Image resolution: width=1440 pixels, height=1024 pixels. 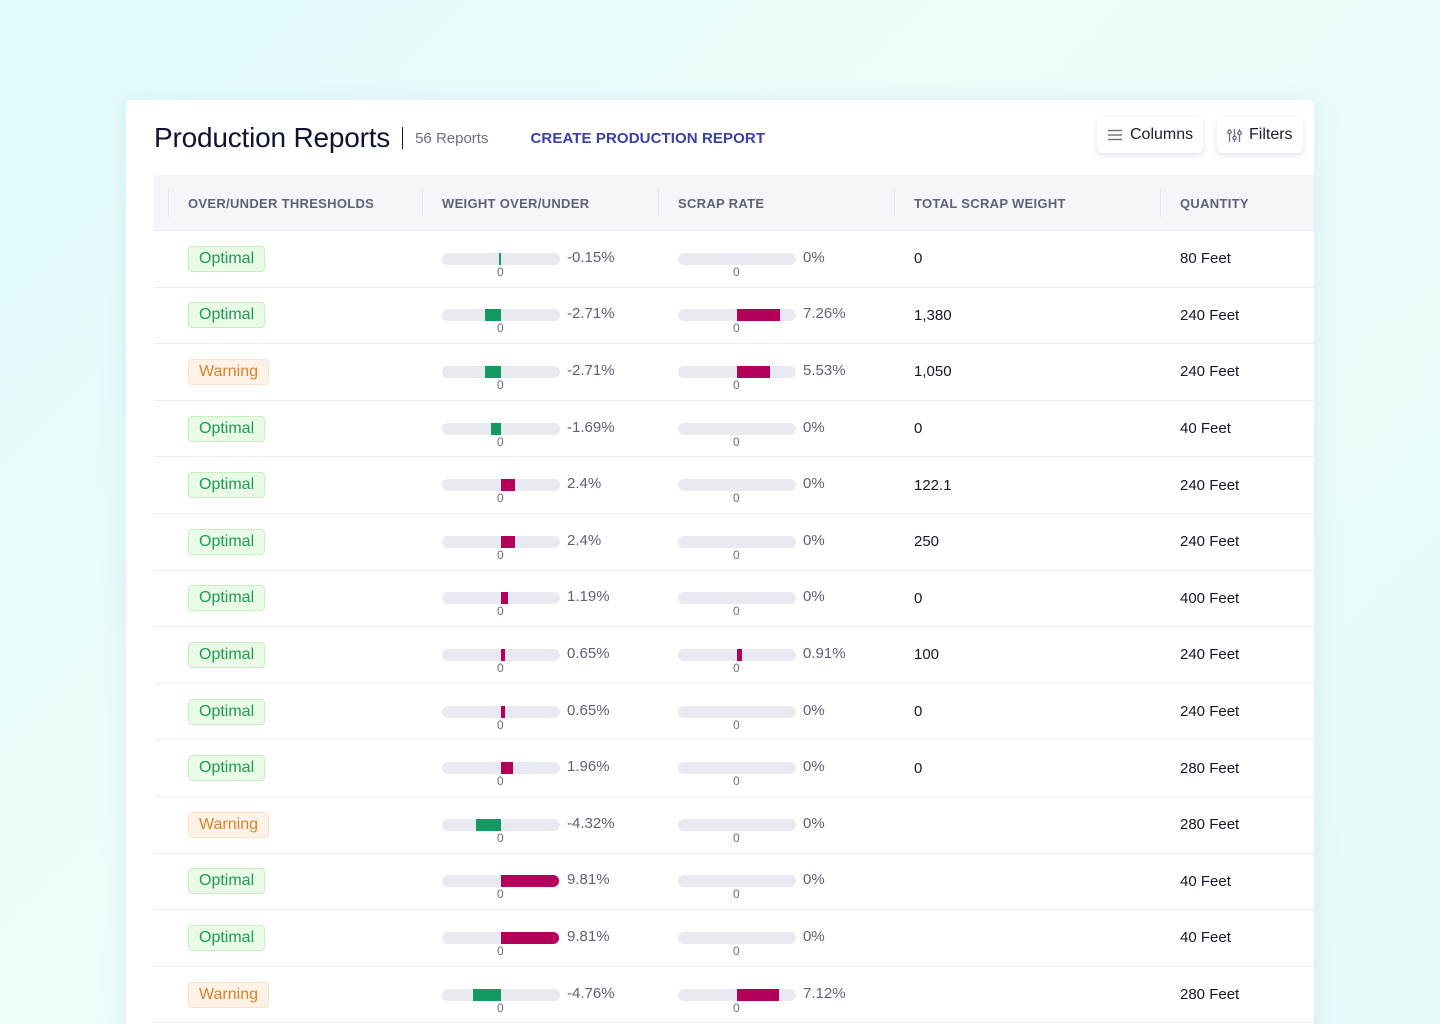 I want to click on table-row: Optimal 0 -2.71% 0 7.26% 1,380 24, so click(x=734, y=316).